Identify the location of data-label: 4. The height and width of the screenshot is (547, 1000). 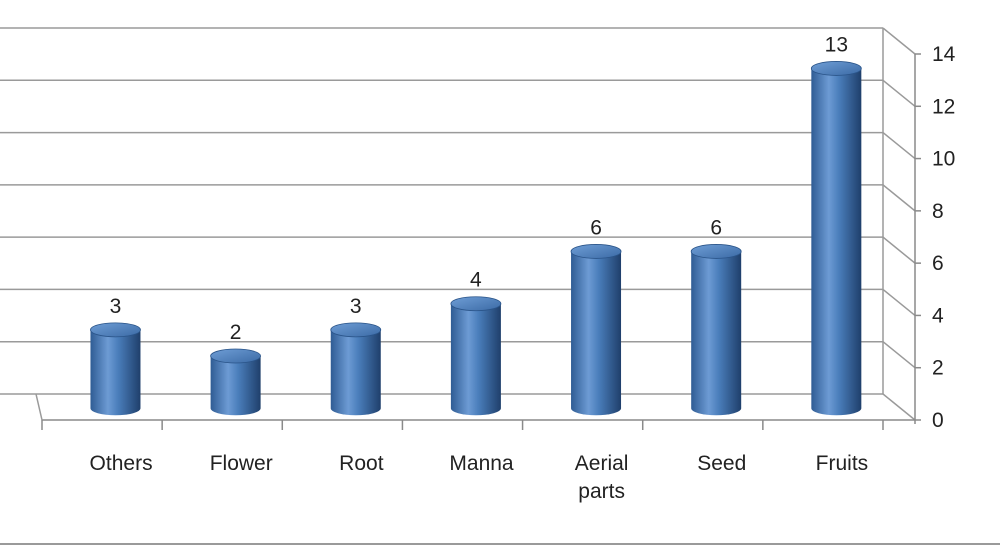
(476, 280).